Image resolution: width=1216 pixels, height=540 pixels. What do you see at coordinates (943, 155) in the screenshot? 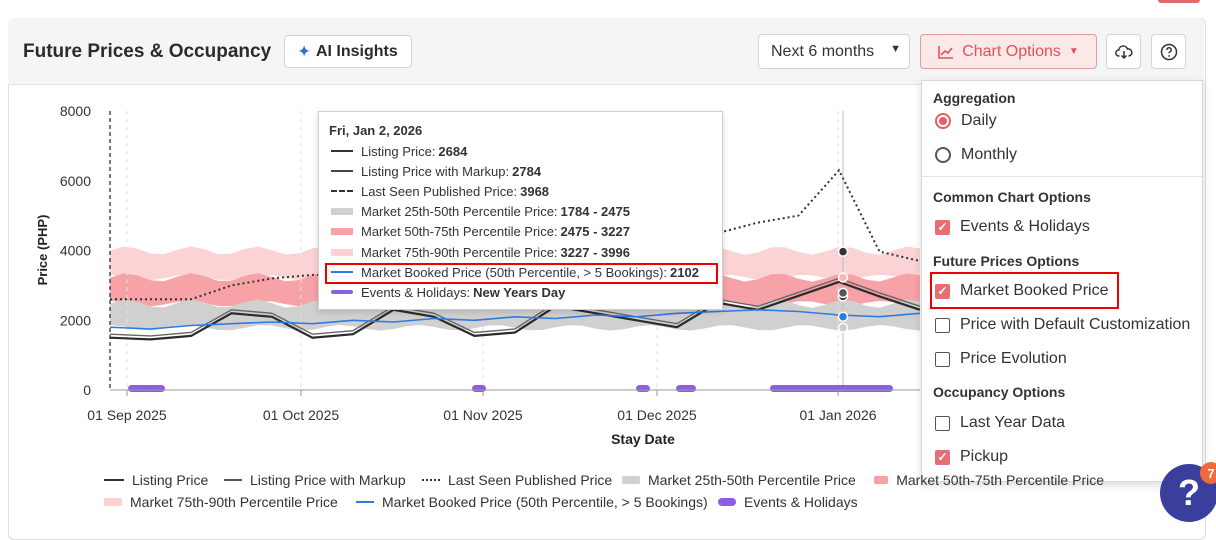
I see `radio-unselected-icon` at bounding box center [943, 155].